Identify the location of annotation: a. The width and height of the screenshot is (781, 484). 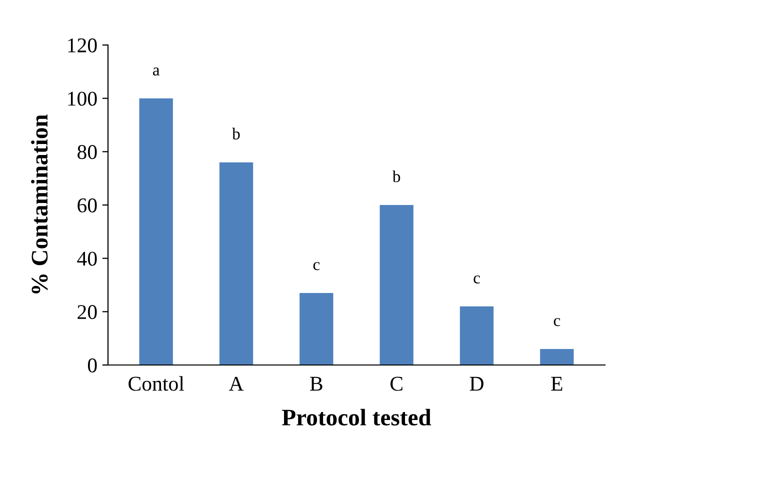
(156, 72).